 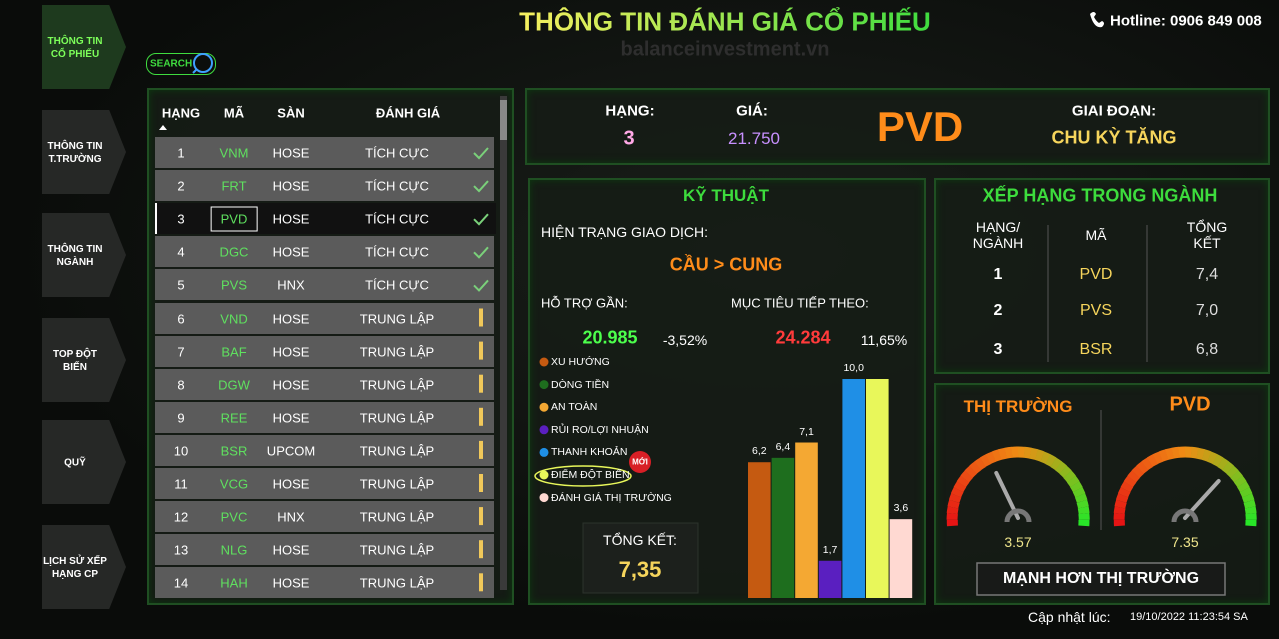 I want to click on table-header: MÃ, so click(x=1096, y=235).